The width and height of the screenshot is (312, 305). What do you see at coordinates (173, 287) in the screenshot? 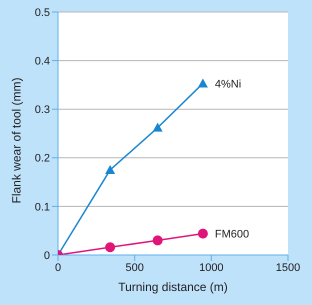
I see `x-axis-title: Turning distance (m)` at bounding box center [173, 287].